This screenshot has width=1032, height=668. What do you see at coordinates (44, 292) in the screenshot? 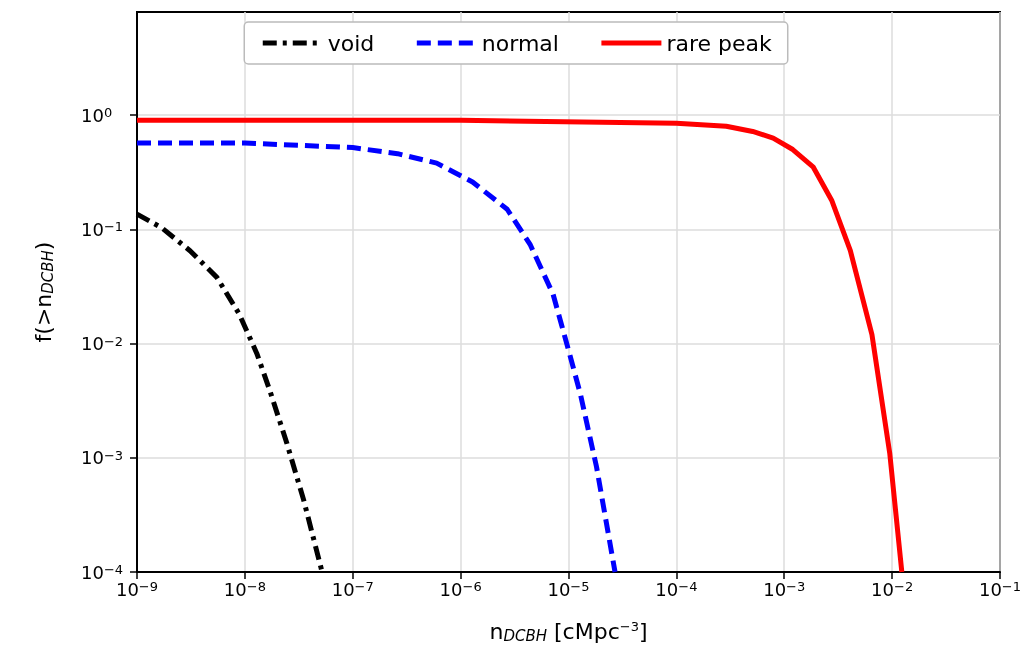
I see `y-axis-title: f(>nDCBH)` at bounding box center [44, 292].